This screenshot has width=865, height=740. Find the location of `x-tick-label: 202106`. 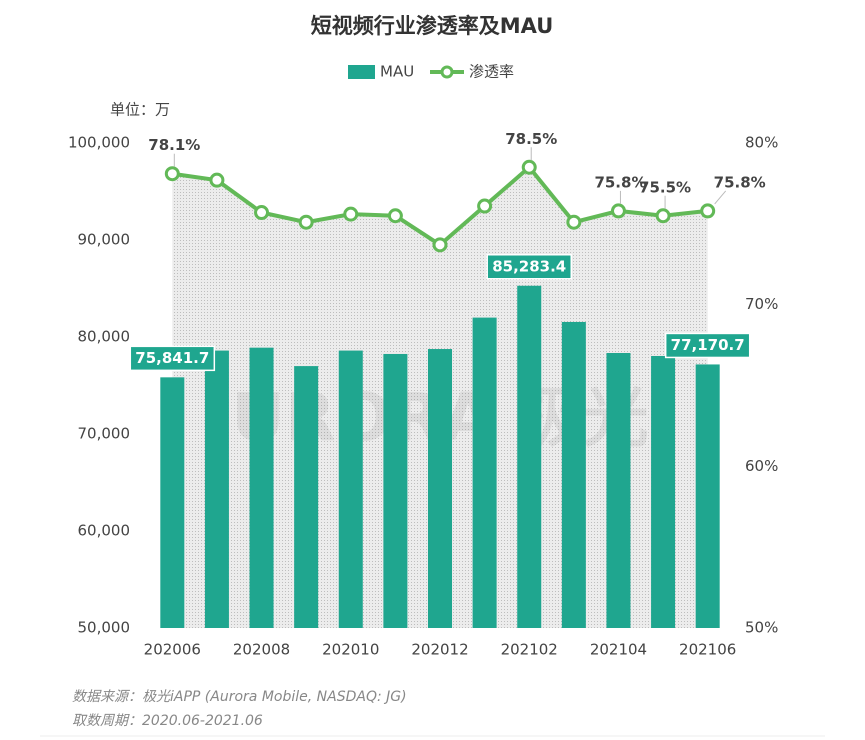

x-tick-label: 202106 is located at coordinates (707, 650).